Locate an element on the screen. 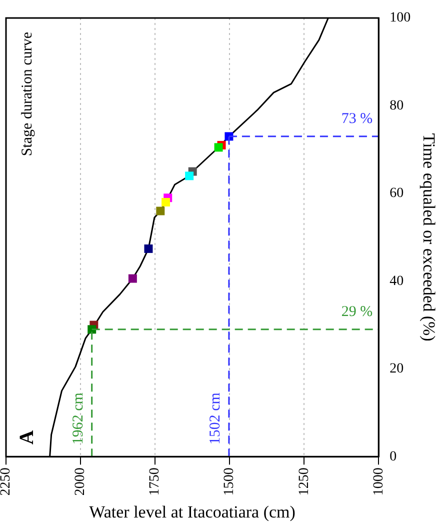  x-tick-label: 1500 is located at coordinates (230, 482).